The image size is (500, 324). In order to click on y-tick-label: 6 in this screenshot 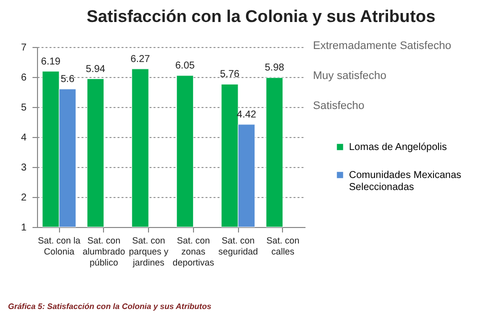, I will do `click(23, 78)`.